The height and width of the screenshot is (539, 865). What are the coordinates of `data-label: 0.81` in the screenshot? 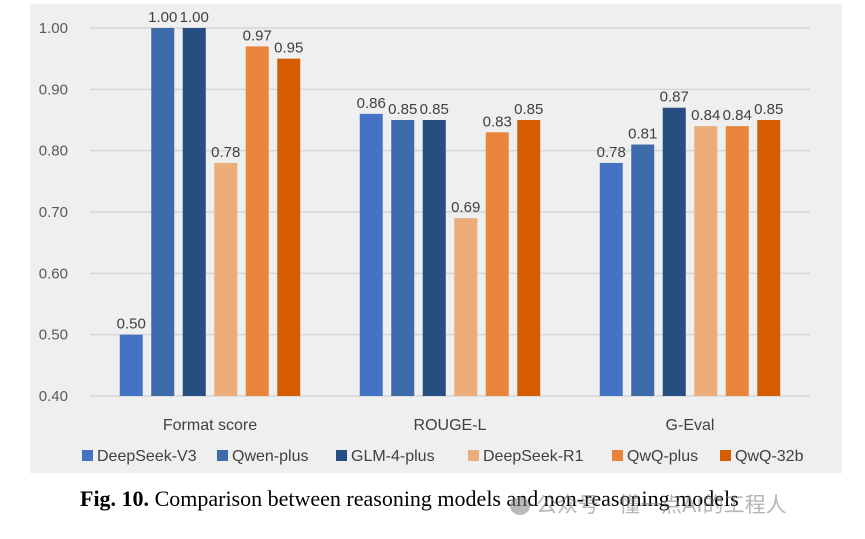 It's located at (642, 134).